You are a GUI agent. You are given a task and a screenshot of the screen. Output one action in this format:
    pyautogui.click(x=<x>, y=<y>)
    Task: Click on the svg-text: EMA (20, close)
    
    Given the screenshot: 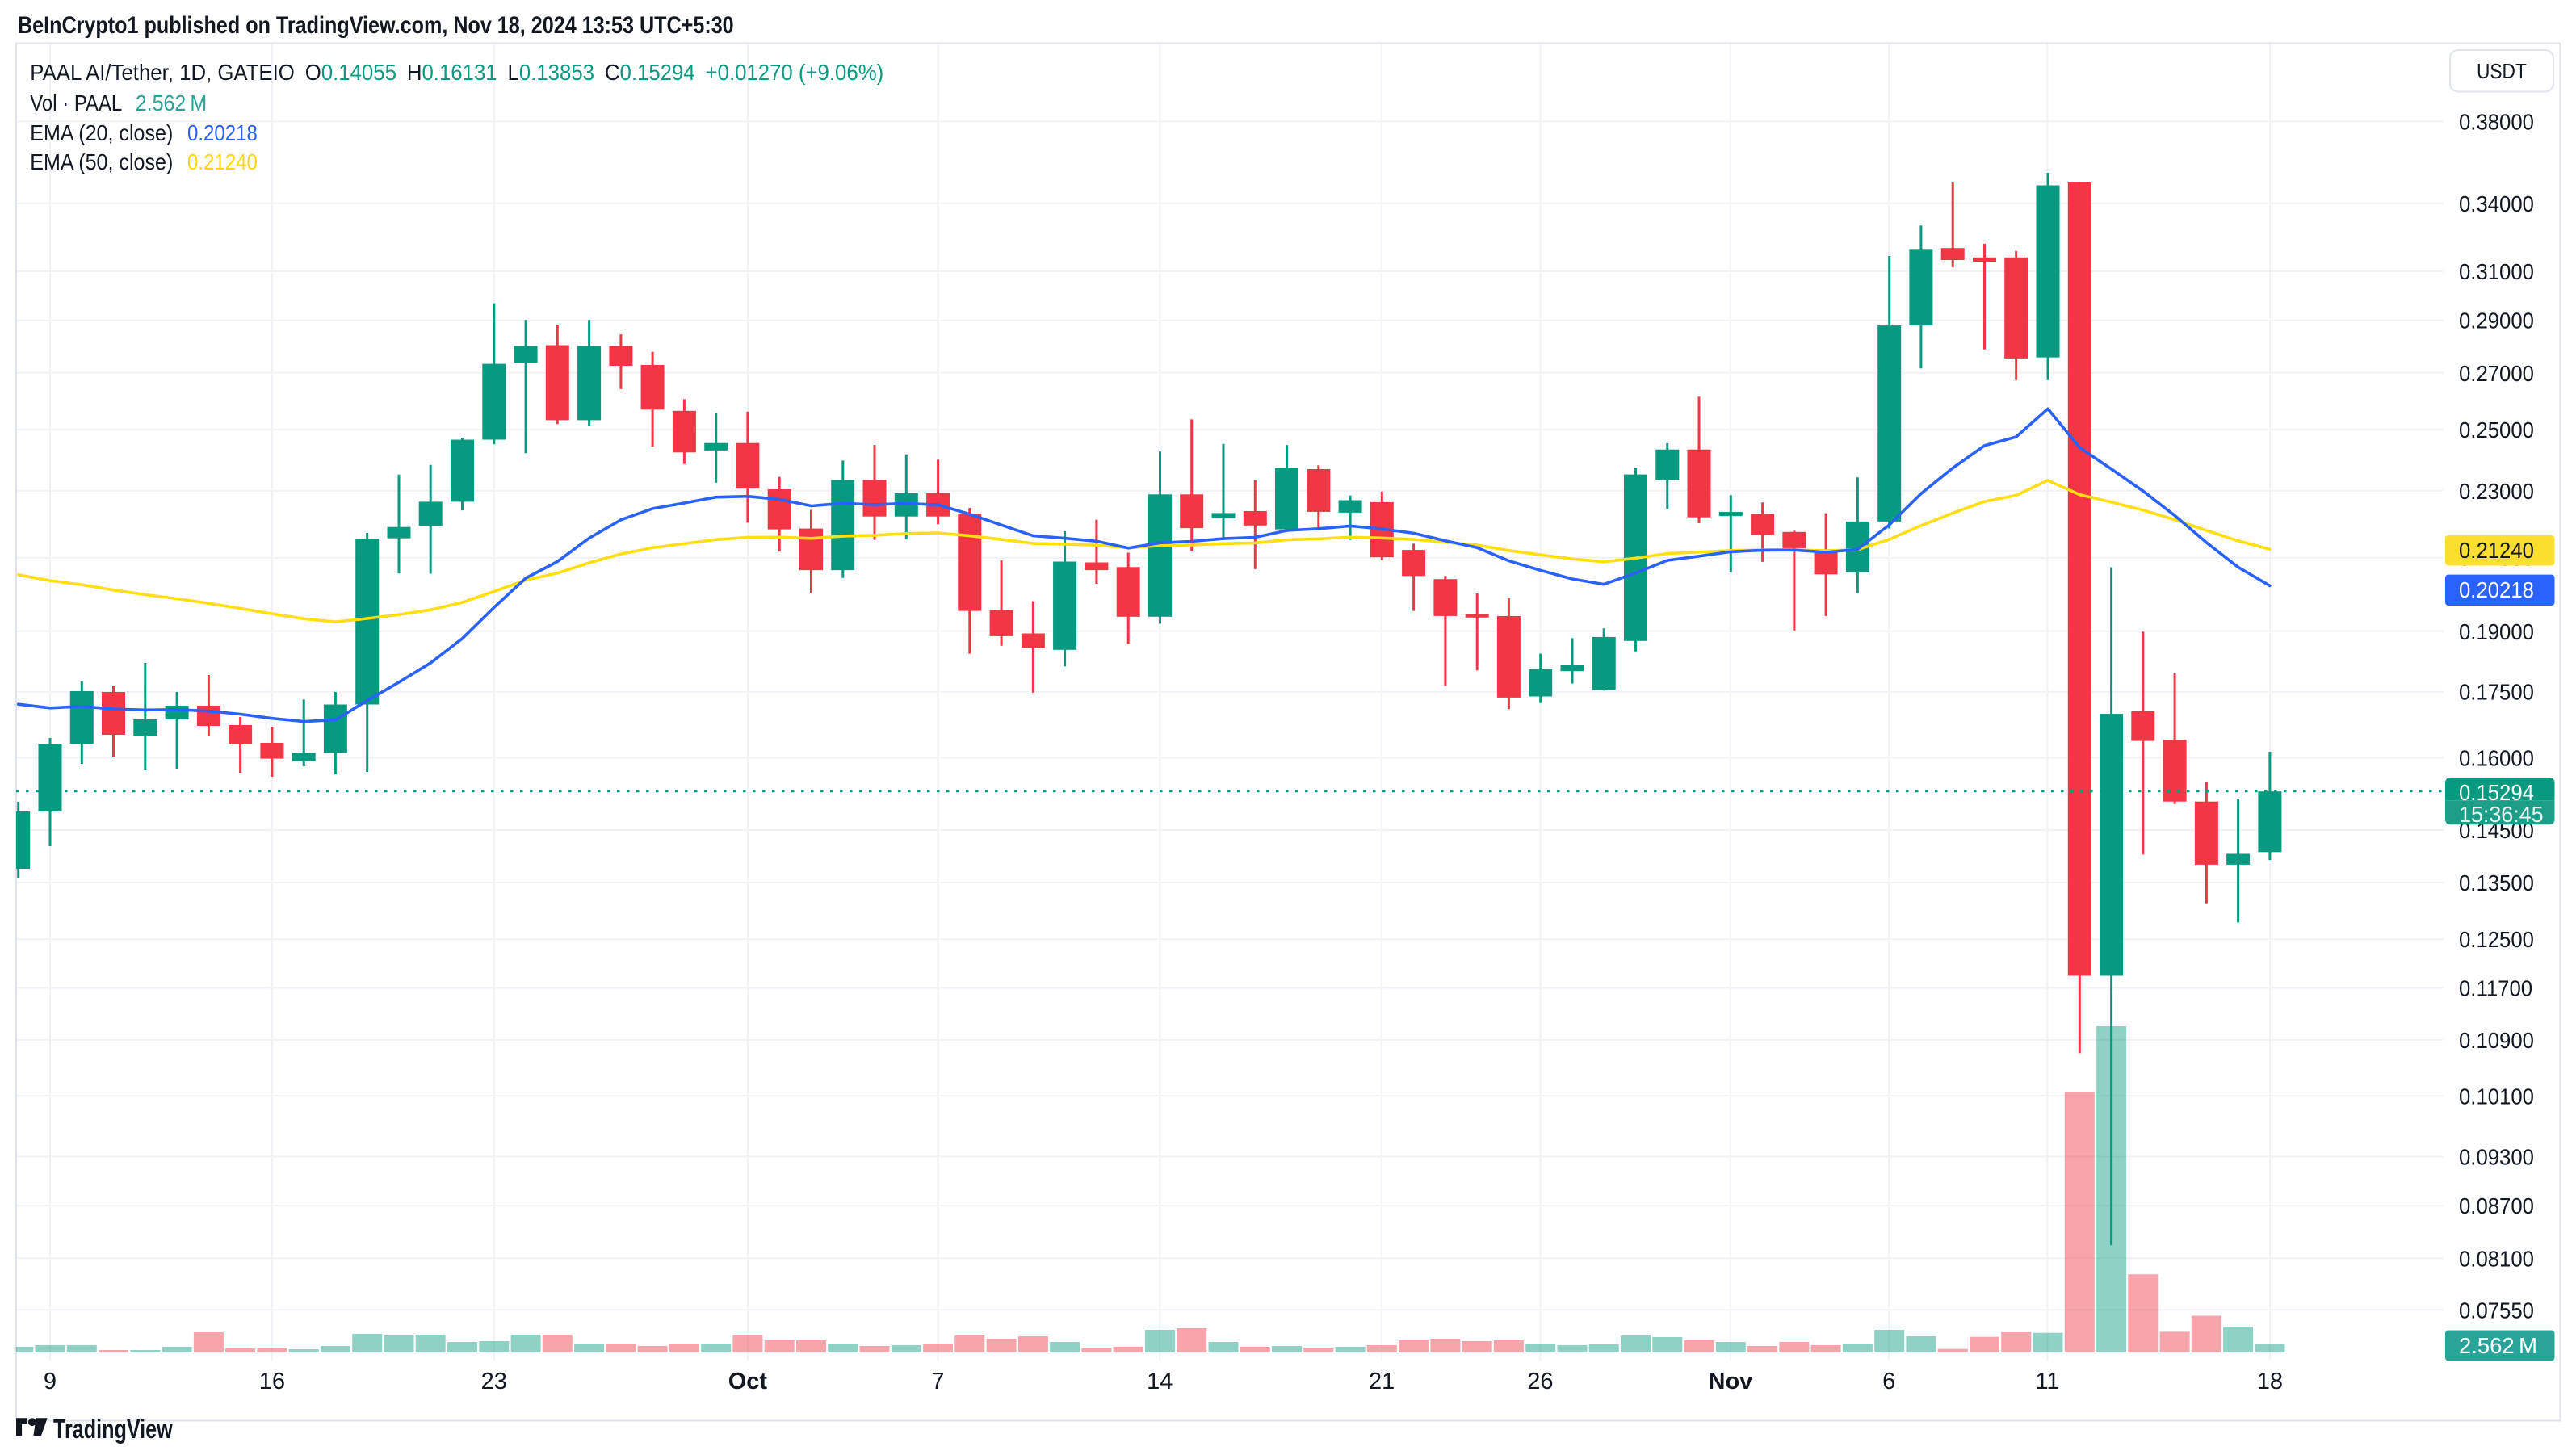 What is the action you would take?
    pyautogui.click(x=101, y=133)
    